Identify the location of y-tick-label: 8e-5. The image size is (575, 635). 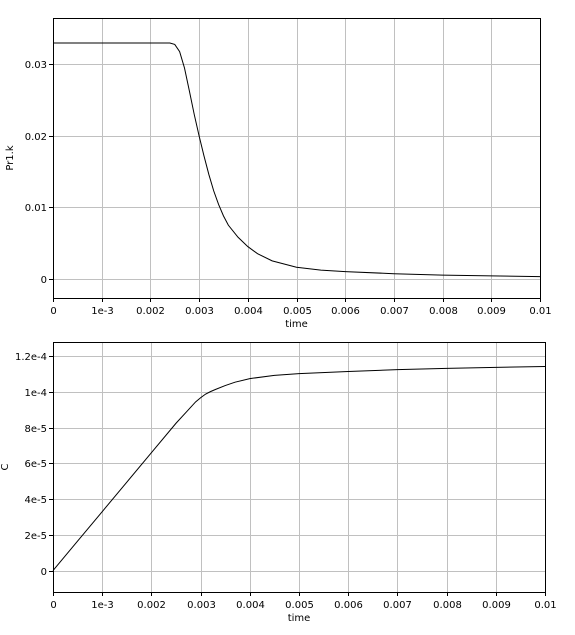
(36, 429).